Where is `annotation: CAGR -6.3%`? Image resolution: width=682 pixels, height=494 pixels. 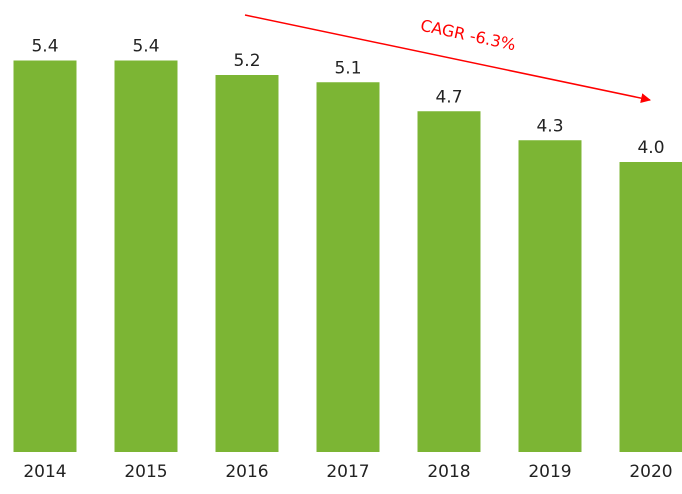 annotation: CAGR -6.3% is located at coordinates (468, 35).